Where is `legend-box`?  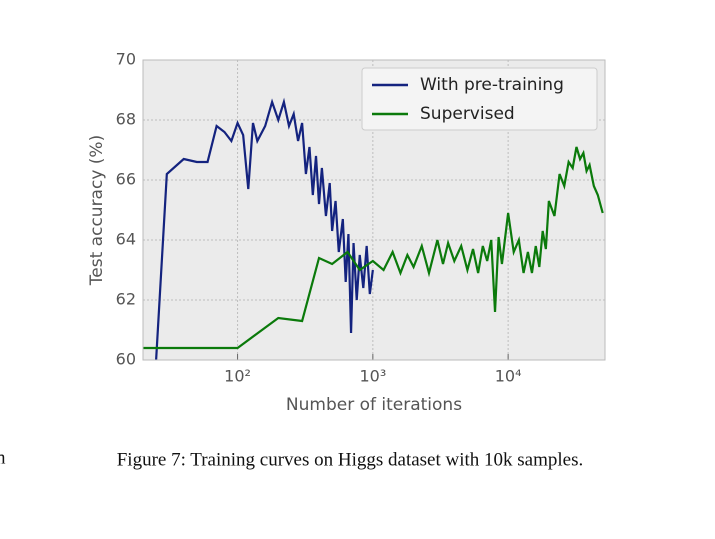 legend-box is located at coordinates (479, 99).